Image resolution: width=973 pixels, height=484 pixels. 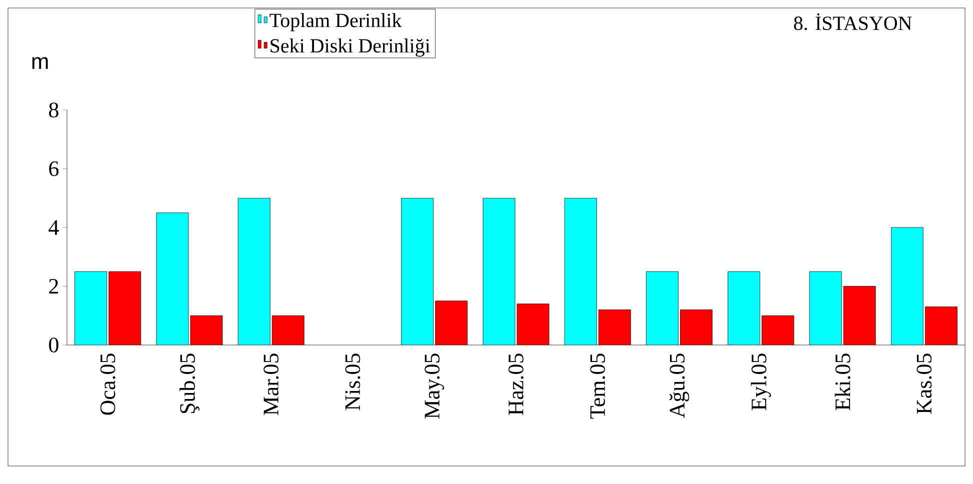 What do you see at coordinates (598, 386) in the screenshot?
I see `x-tick-label: Tem.05` at bounding box center [598, 386].